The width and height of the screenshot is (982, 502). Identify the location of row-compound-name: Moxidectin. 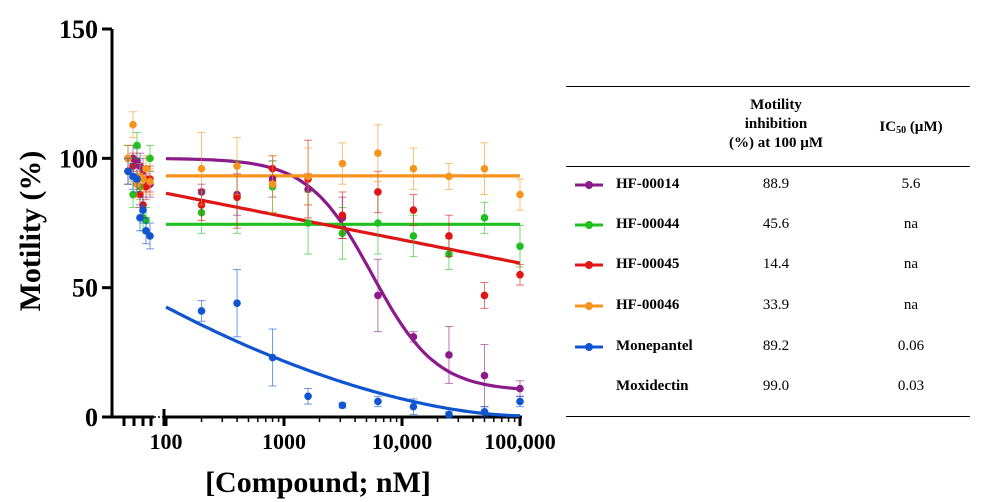
(652, 386).